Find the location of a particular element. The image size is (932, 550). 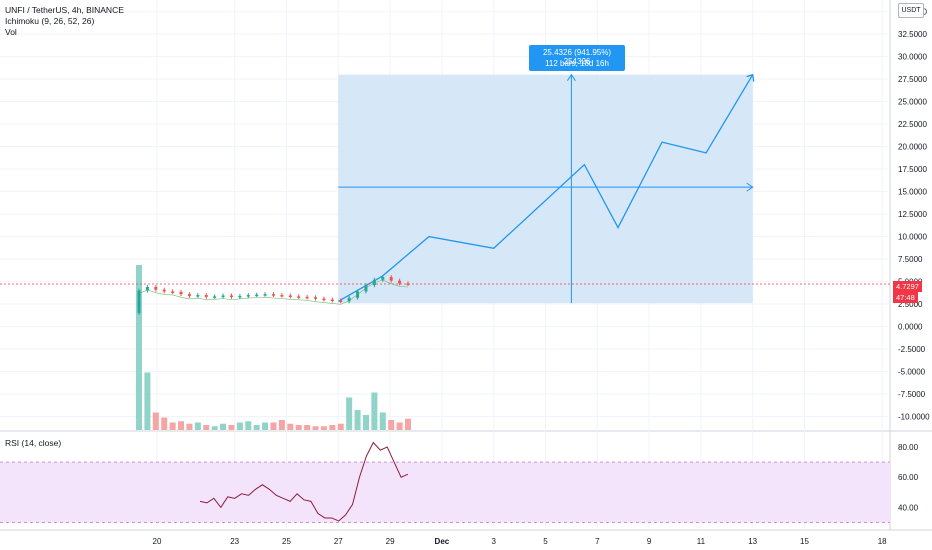

x-tick-label: 29 is located at coordinates (390, 541).